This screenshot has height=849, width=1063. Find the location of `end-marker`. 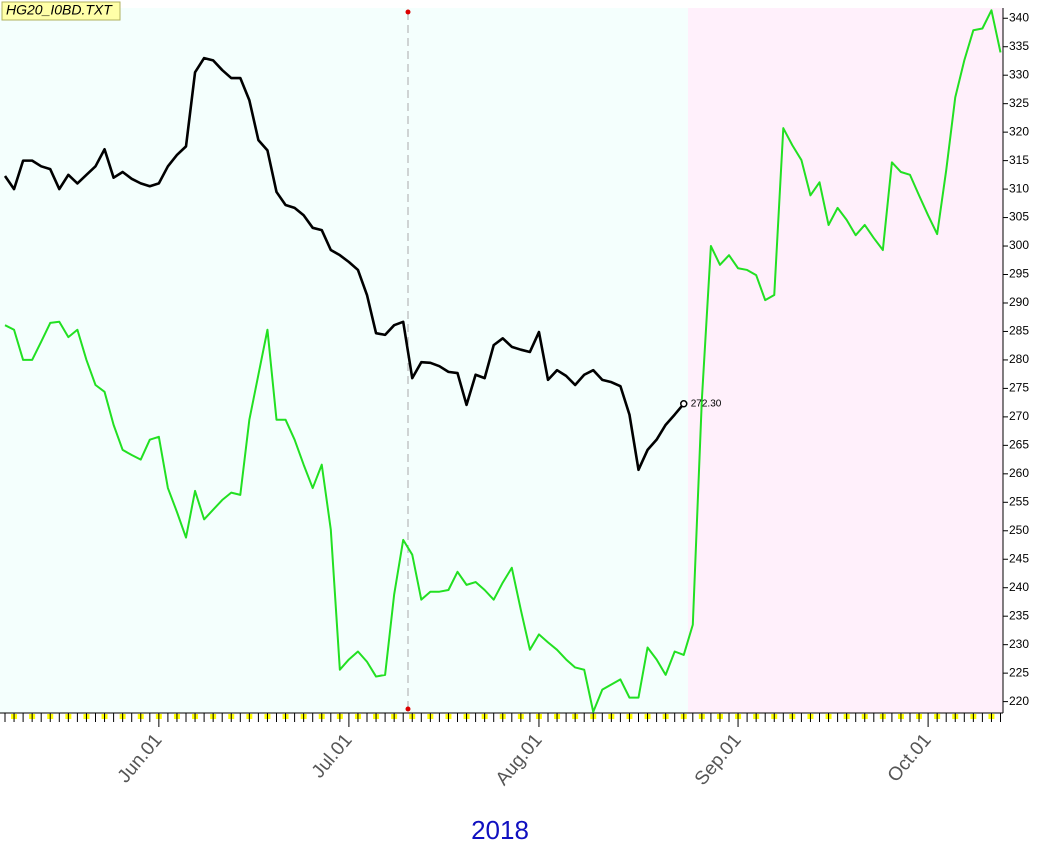

end-marker is located at coordinates (684, 404).